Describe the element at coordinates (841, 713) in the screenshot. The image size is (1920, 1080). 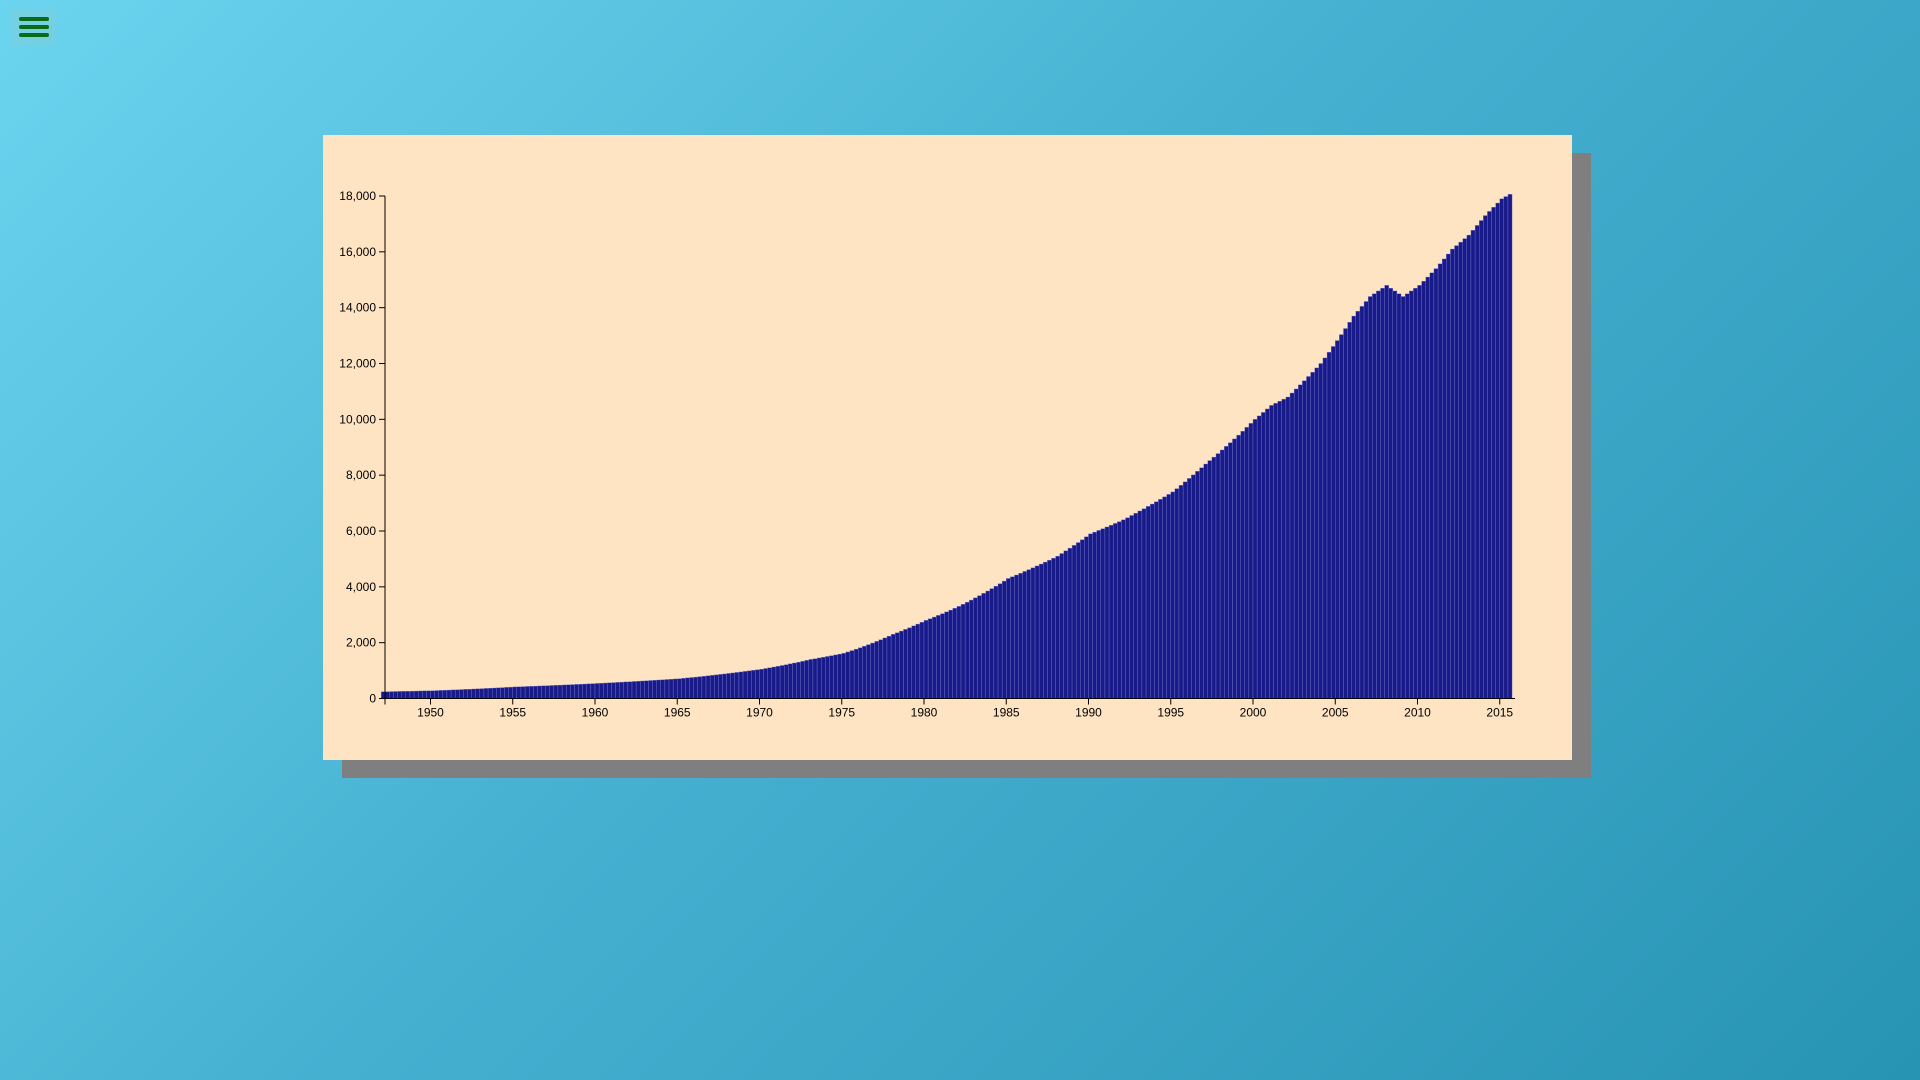
I see `x-tick-label: 1975` at that location.